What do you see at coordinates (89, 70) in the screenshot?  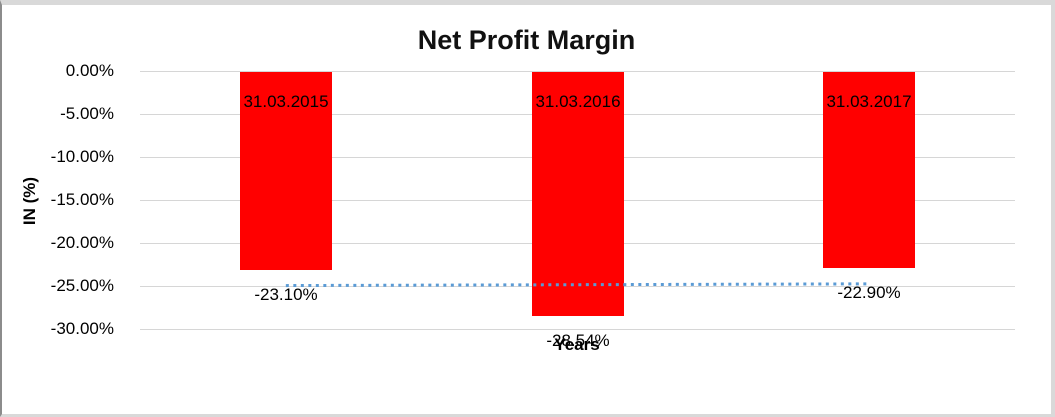 I see `y-tick-label: 0.00%` at bounding box center [89, 70].